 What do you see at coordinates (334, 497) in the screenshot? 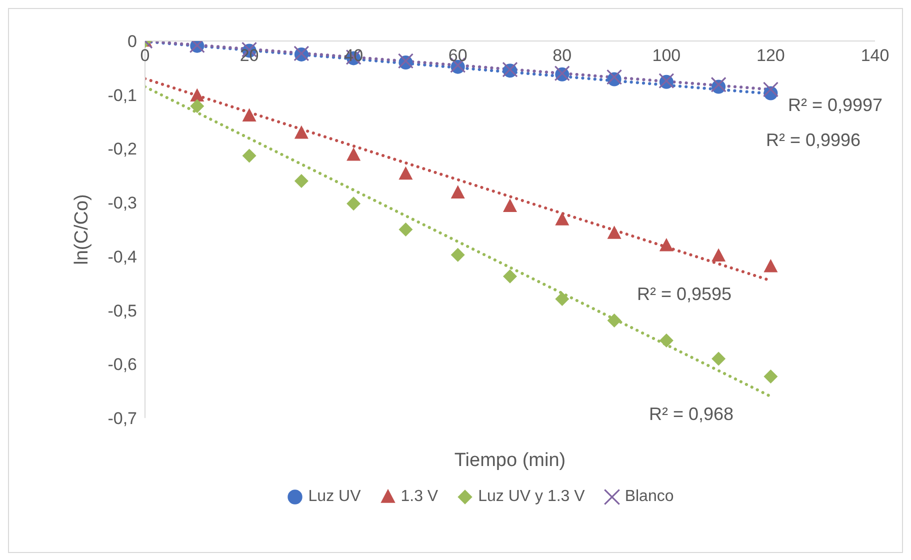
I see `legend-label: Luz UV` at bounding box center [334, 497].